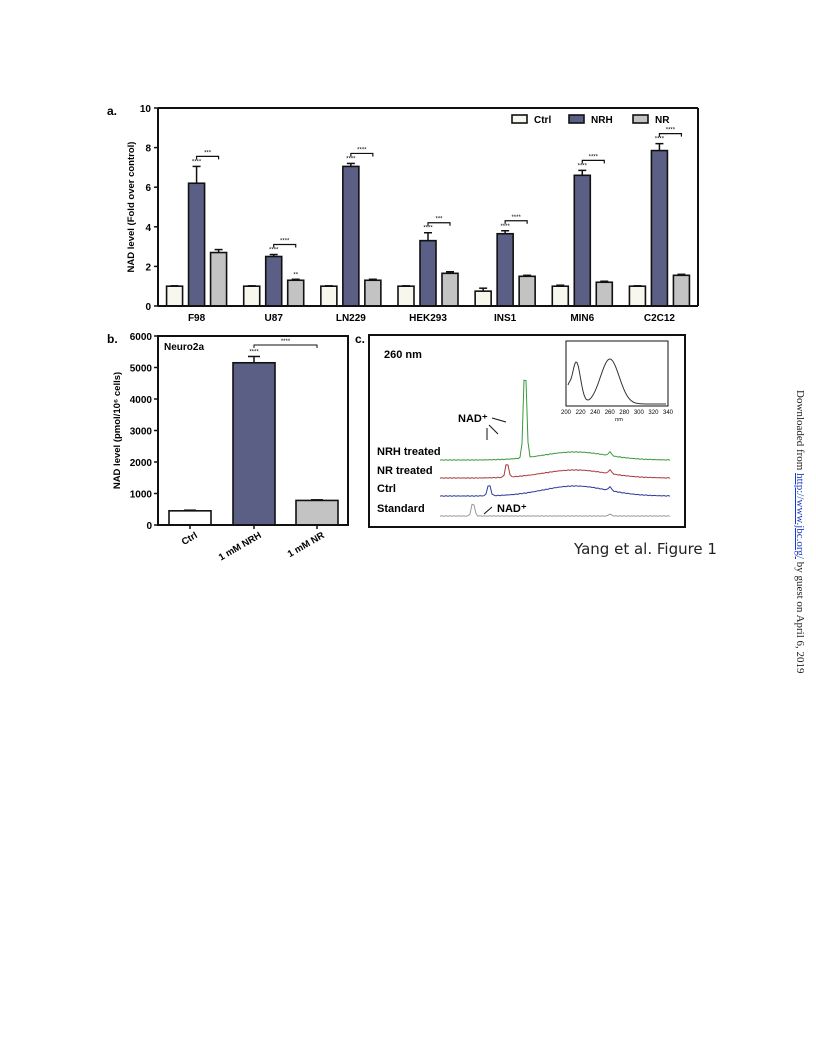 The height and width of the screenshot is (1056, 816). What do you see at coordinates (519, 119) in the screenshot?
I see `legend-swatch-ctrl` at bounding box center [519, 119].